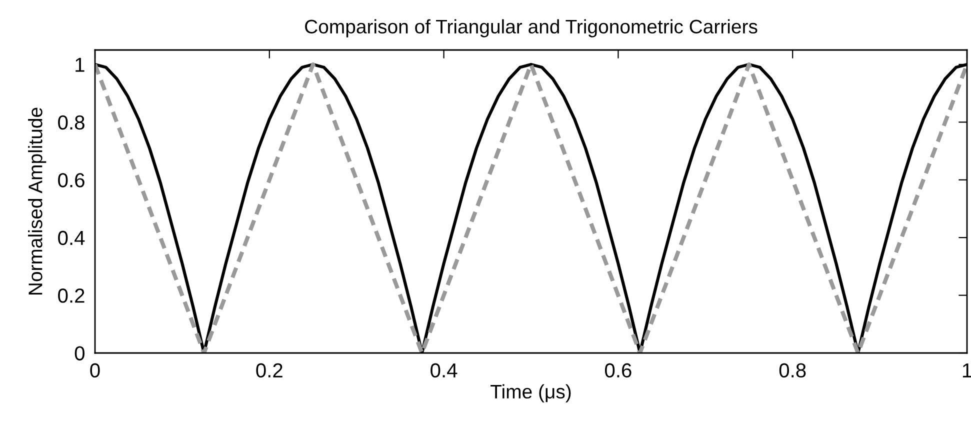 This screenshot has width=971, height=428. Describe the element at coordinates (530, 393) in the screenshot. I see `x-axis-title: Time (μs)` at that location.